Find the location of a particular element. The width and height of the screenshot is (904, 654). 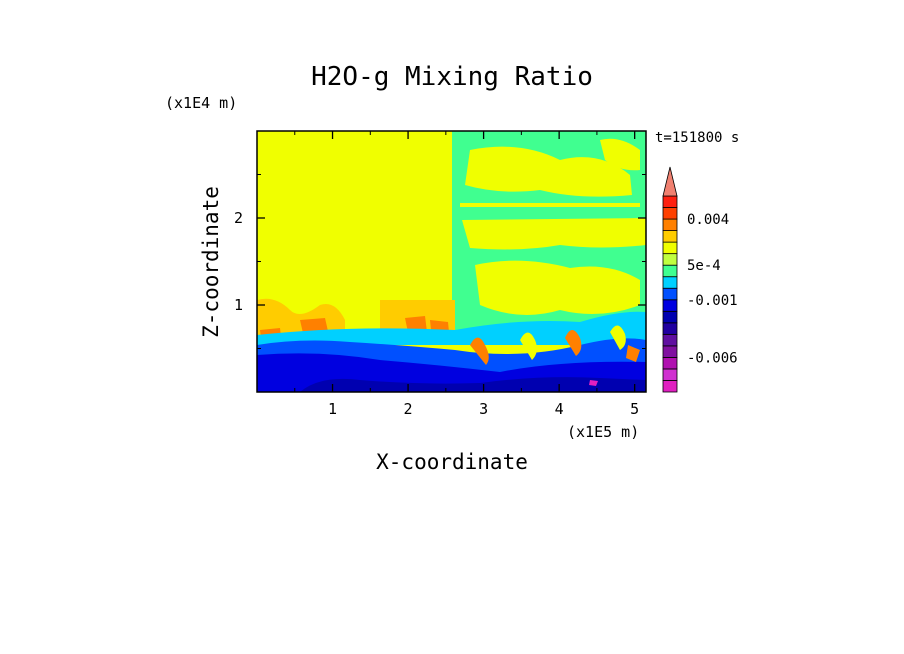

field-band-cyan is located at coordinates (451, 328).